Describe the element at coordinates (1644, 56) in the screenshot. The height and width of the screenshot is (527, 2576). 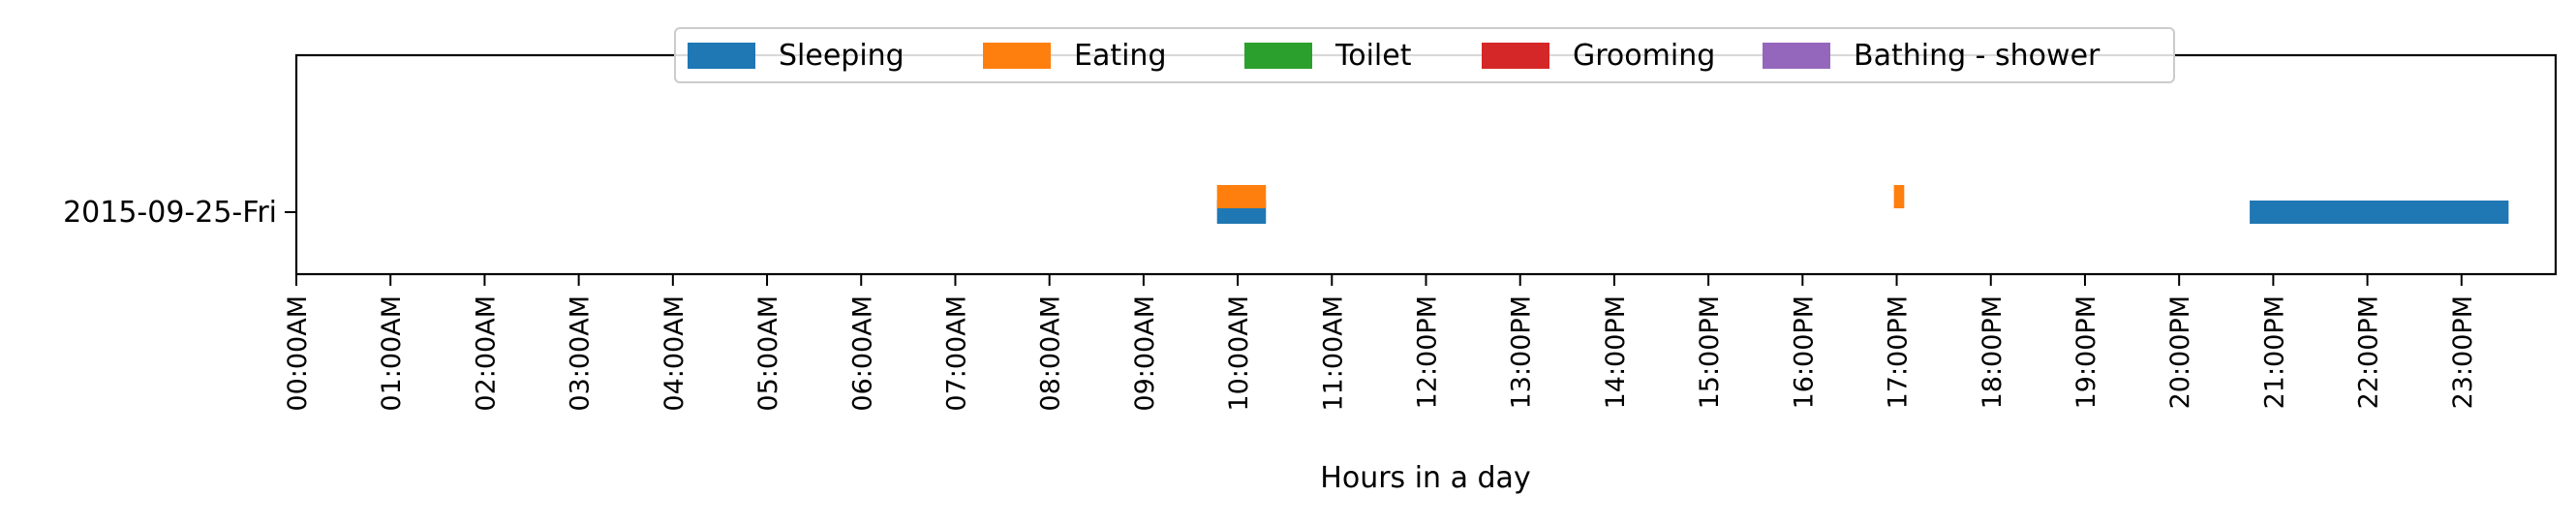
I see `legend-label: Grooming` at that location.